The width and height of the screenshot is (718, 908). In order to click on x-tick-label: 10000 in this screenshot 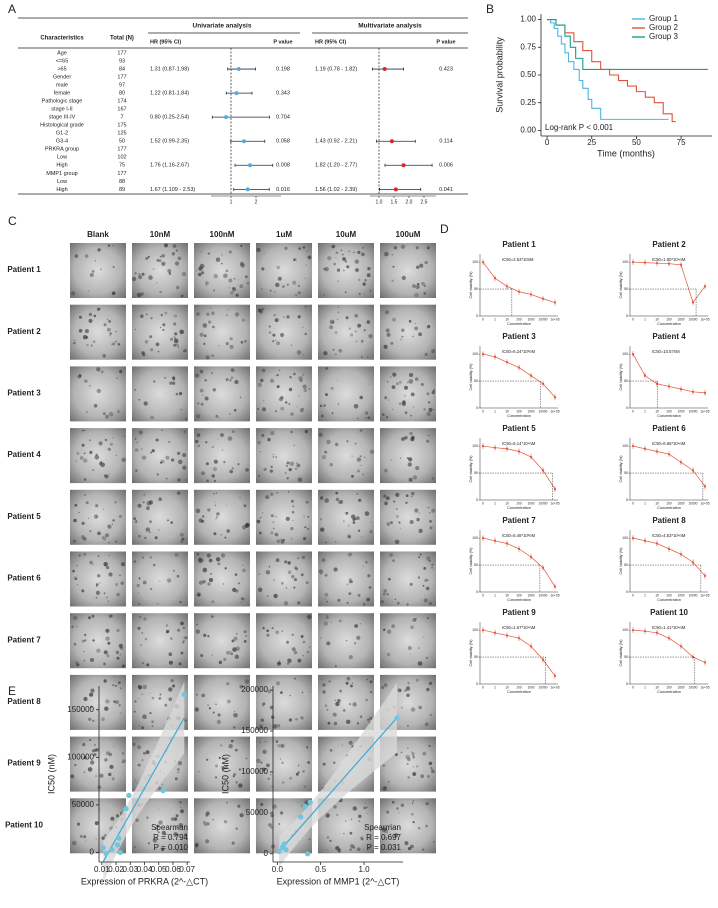, I will do `click(543, 687)`.